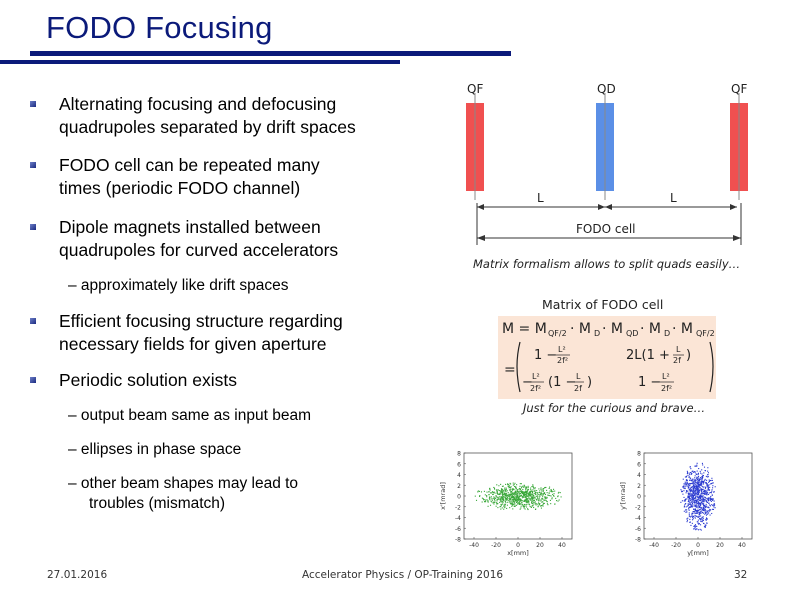 The width and height of the screenshot is (794, 595). What do you see at coordinates (518, 553) in the screenshot?
I see `x-axis-label: x[mm]` at bounding box center [518, 553].